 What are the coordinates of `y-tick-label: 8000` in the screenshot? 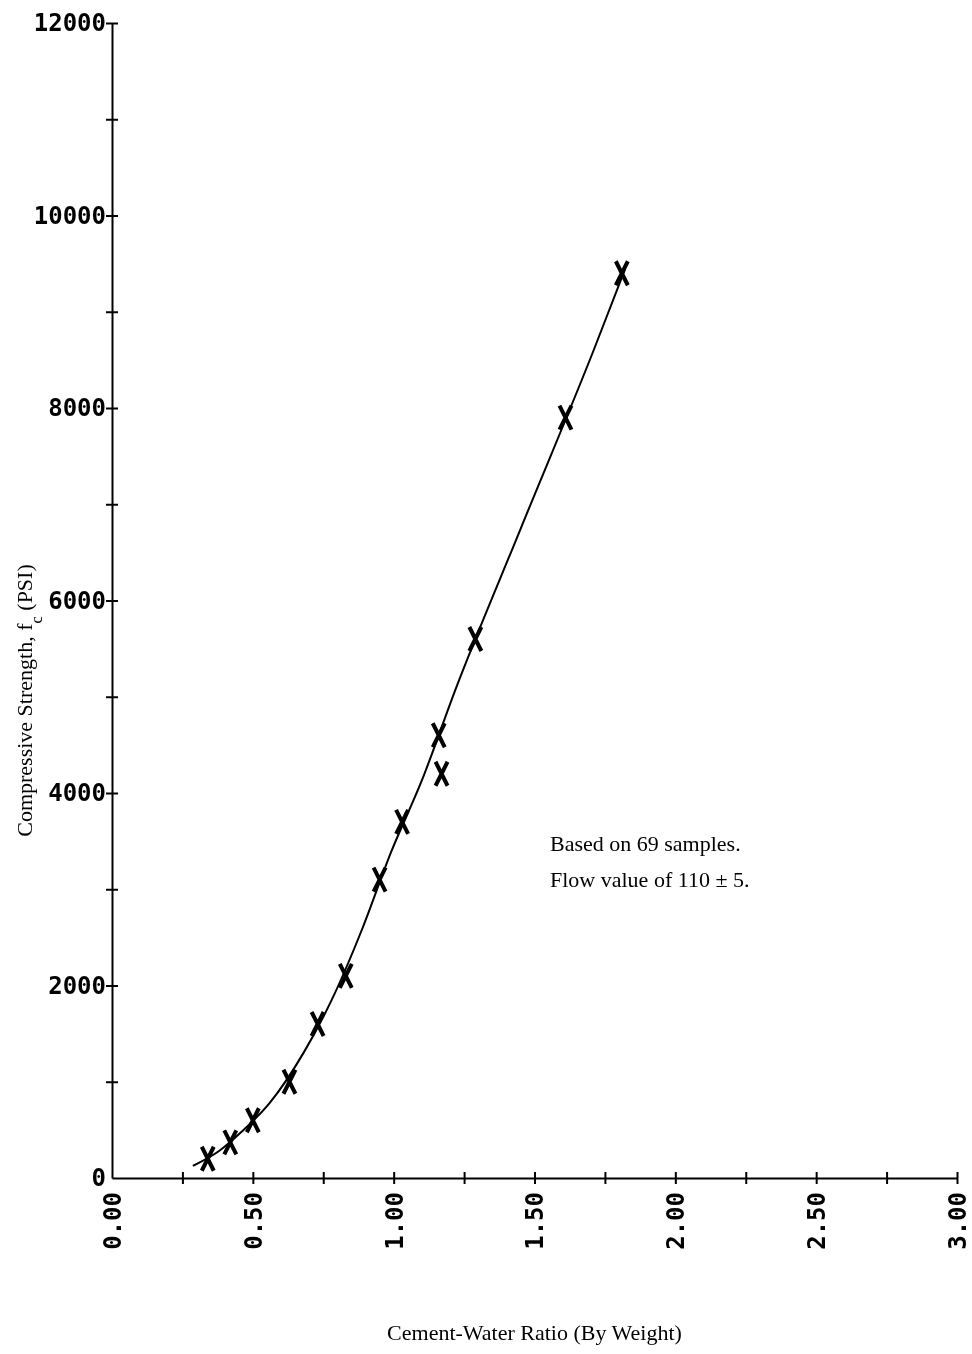 It's located at (77, 408).